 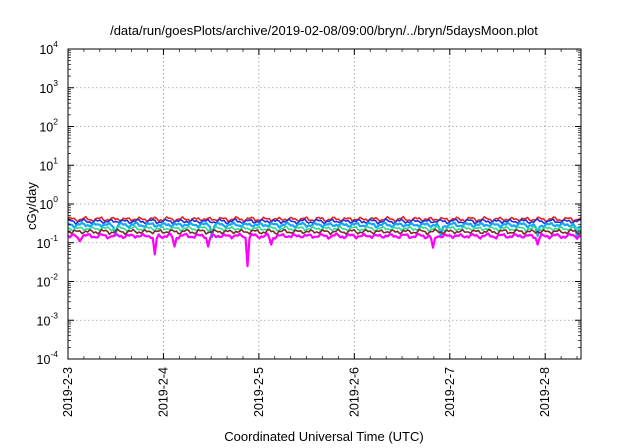 I want to click on y-tick-label: 10¹, so click(x=48, y=164).